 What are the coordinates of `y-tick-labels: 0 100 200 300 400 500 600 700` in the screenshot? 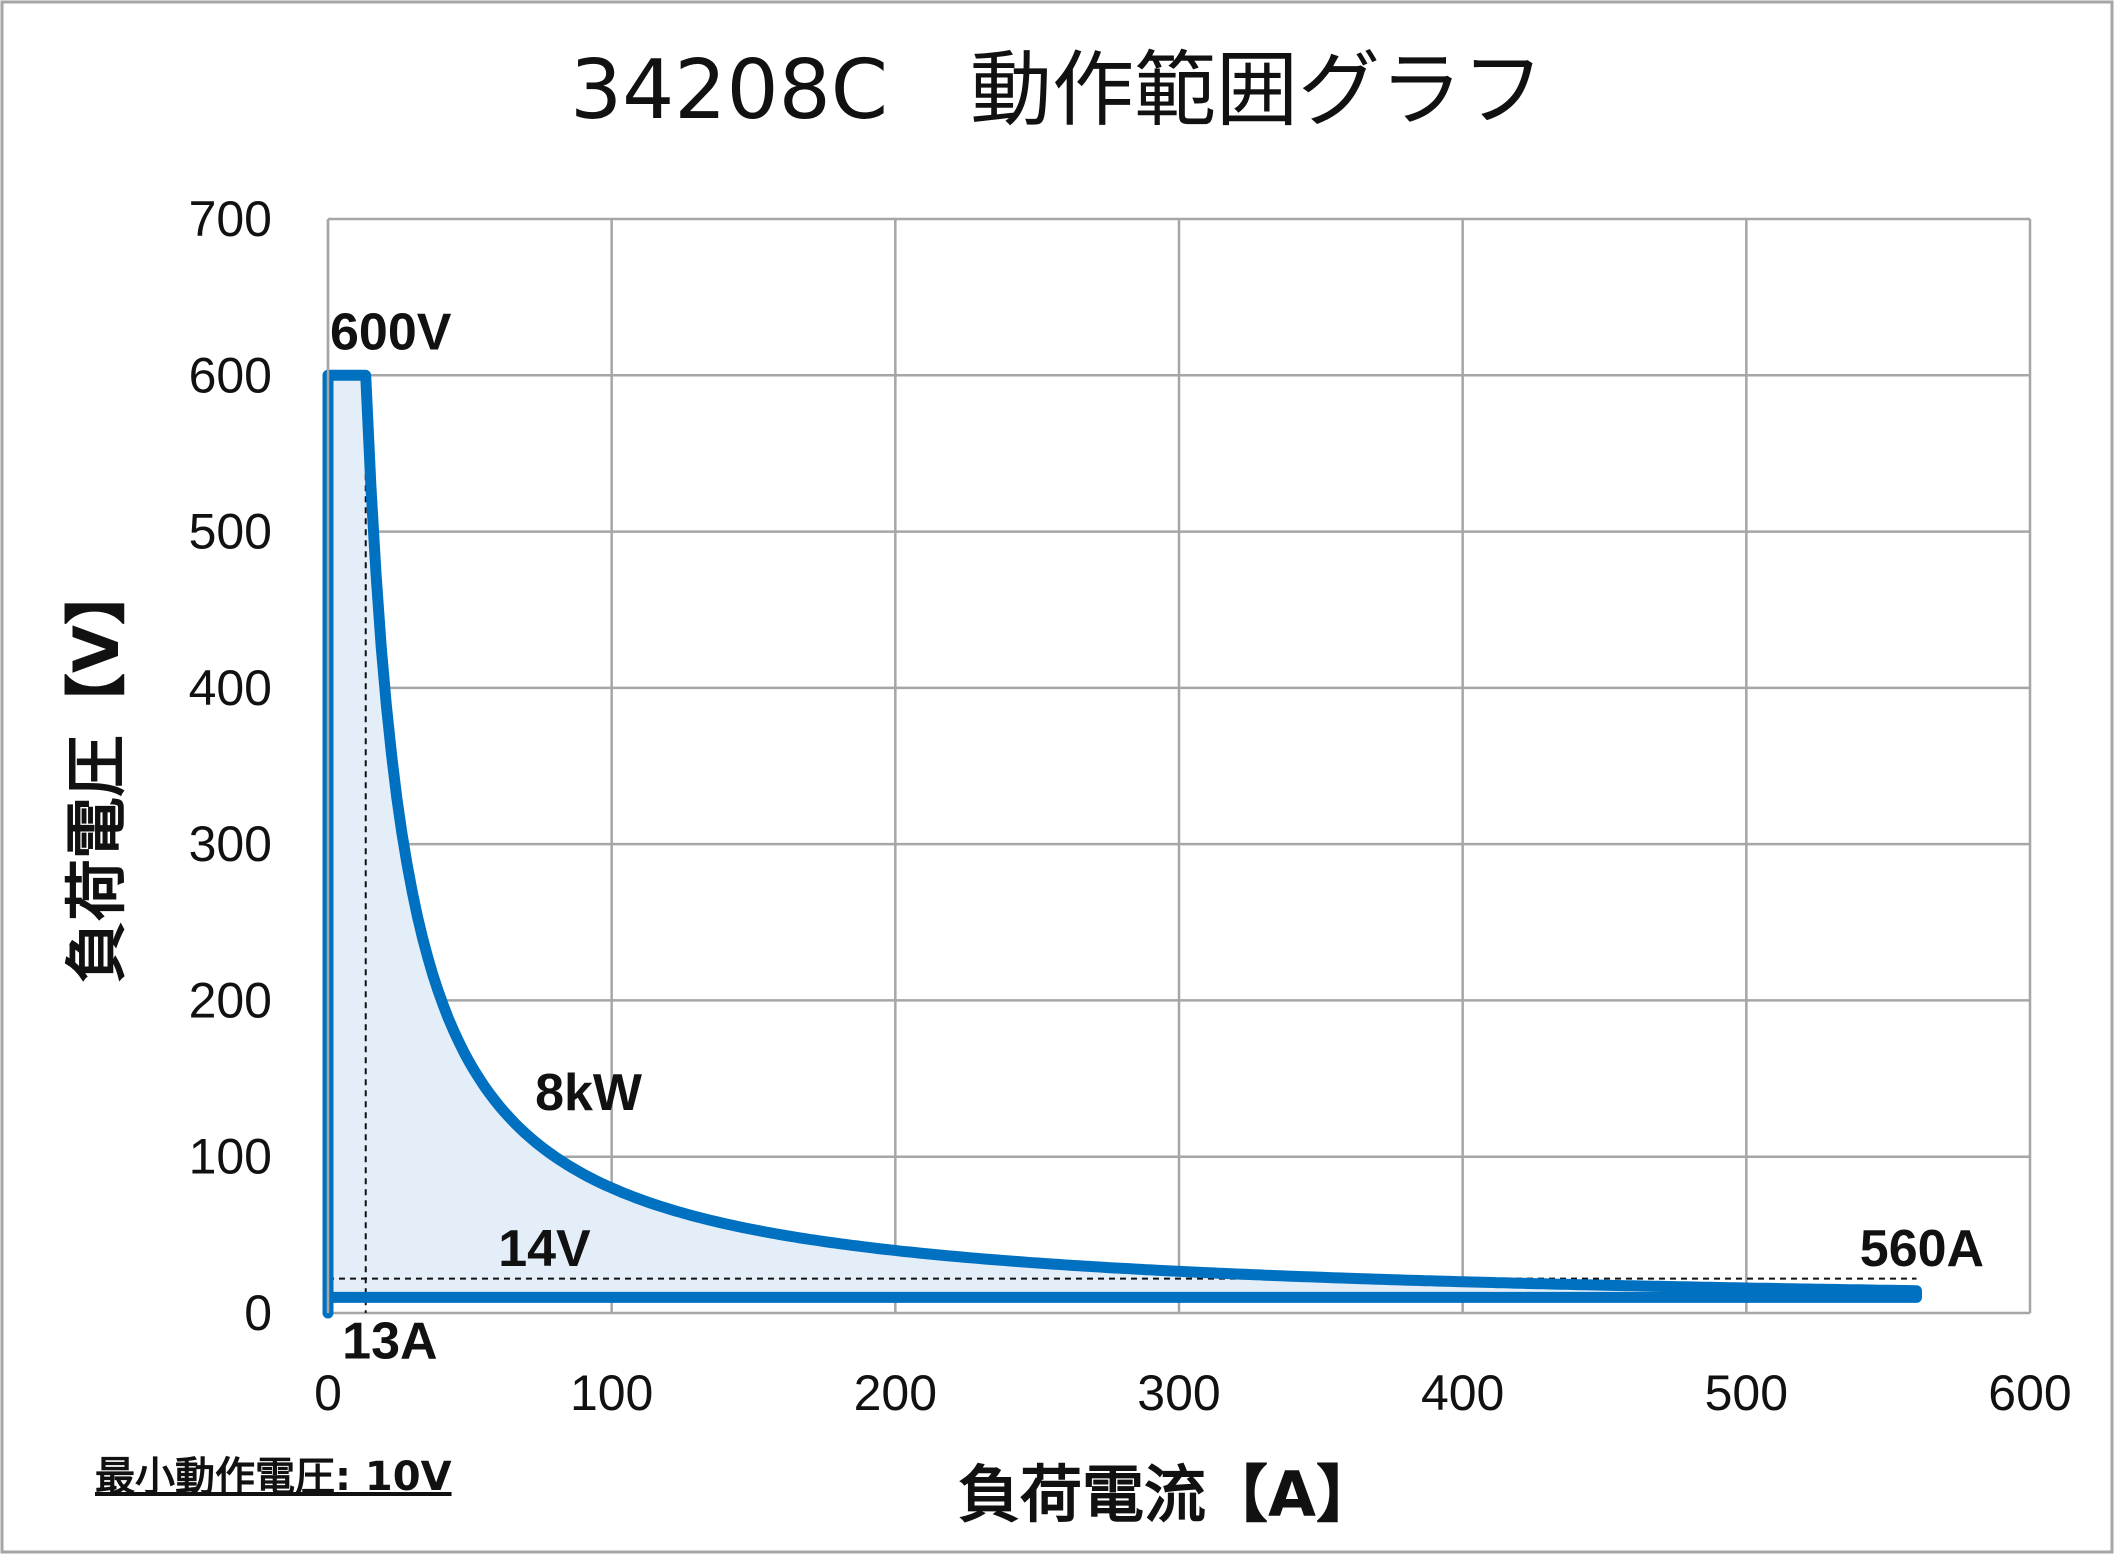 It's located at (230, 766).